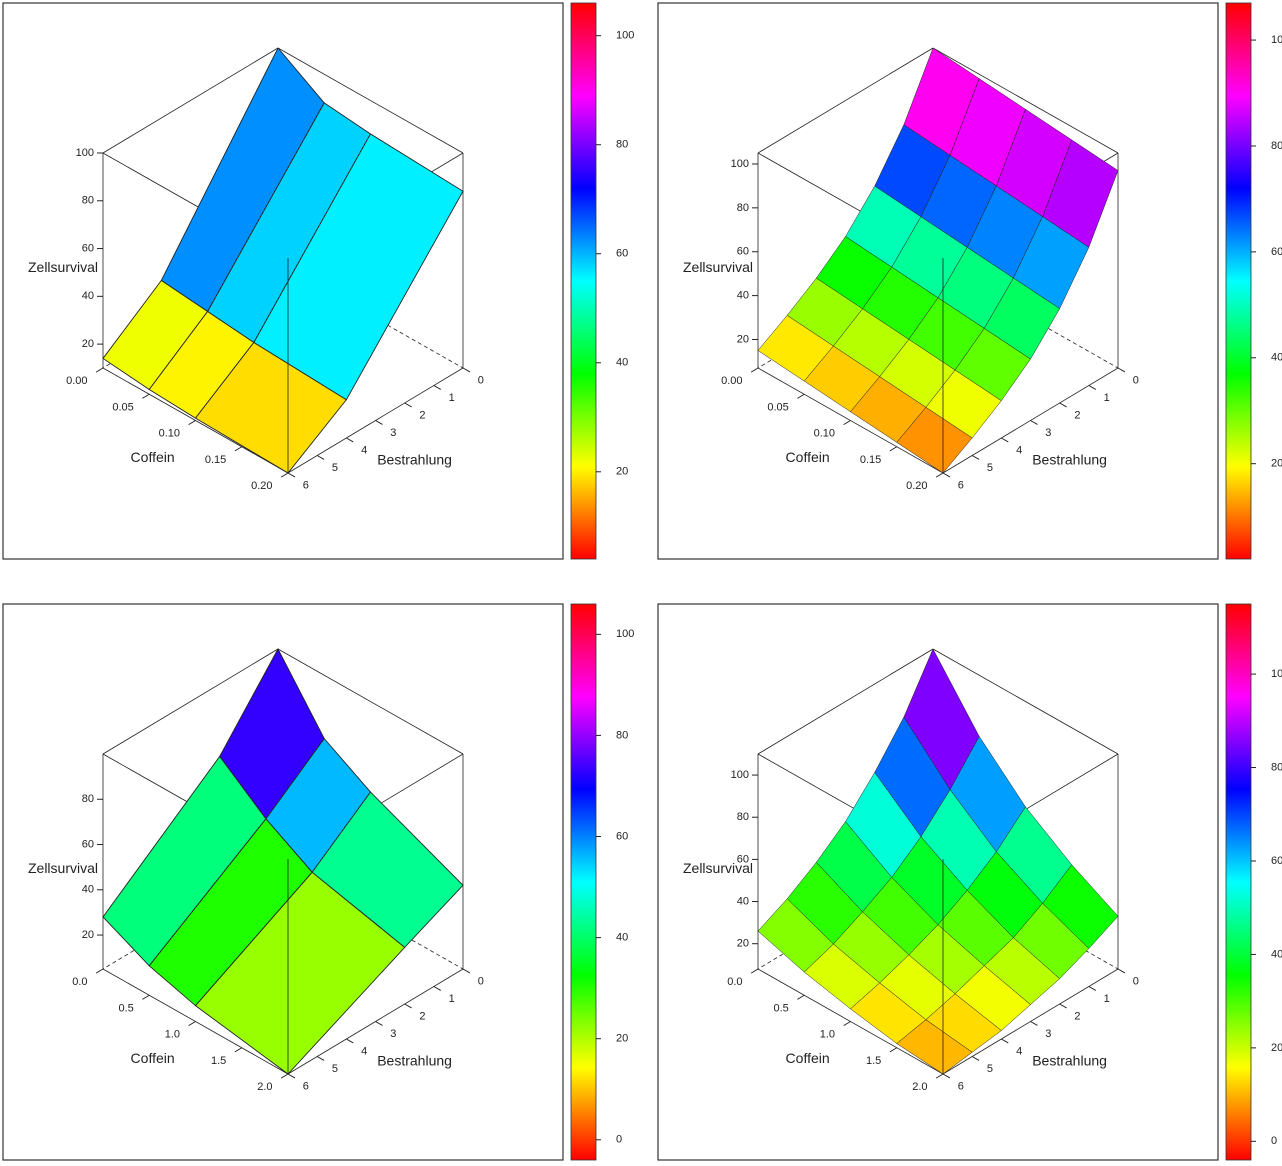  Describe the element at coordinates (172, 1035) in the screenshot. I see `x-tick-label: 1.0` at that location.